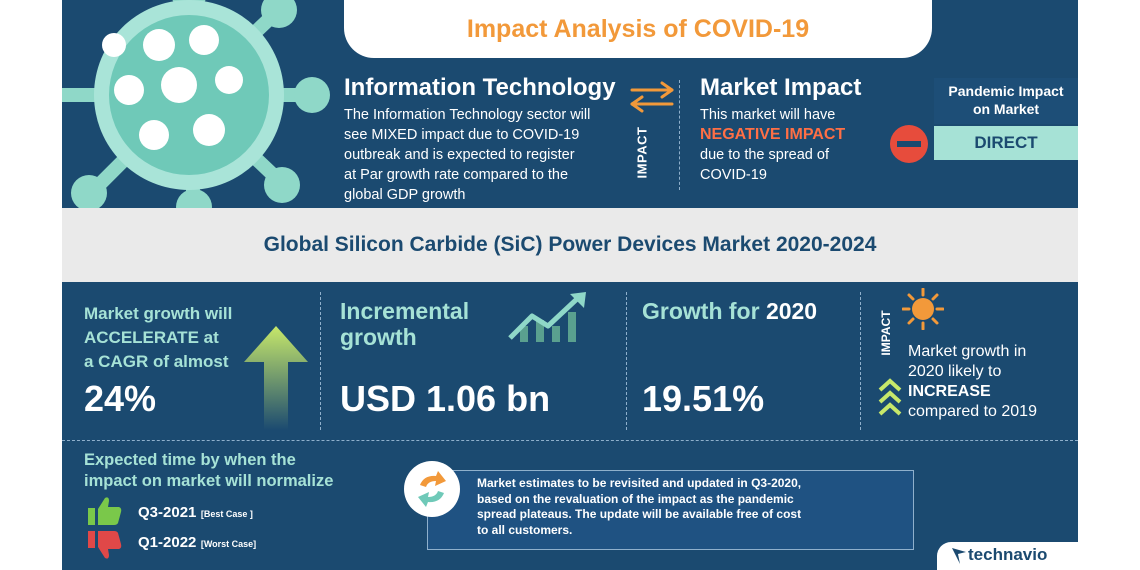 Image resolution: width=1140 pixels, height=570 pixels. What do you see at coordinates (768, 115) in the screenshot?
I see `market-impact-line: This market will have` at bounding box center [768, 115].